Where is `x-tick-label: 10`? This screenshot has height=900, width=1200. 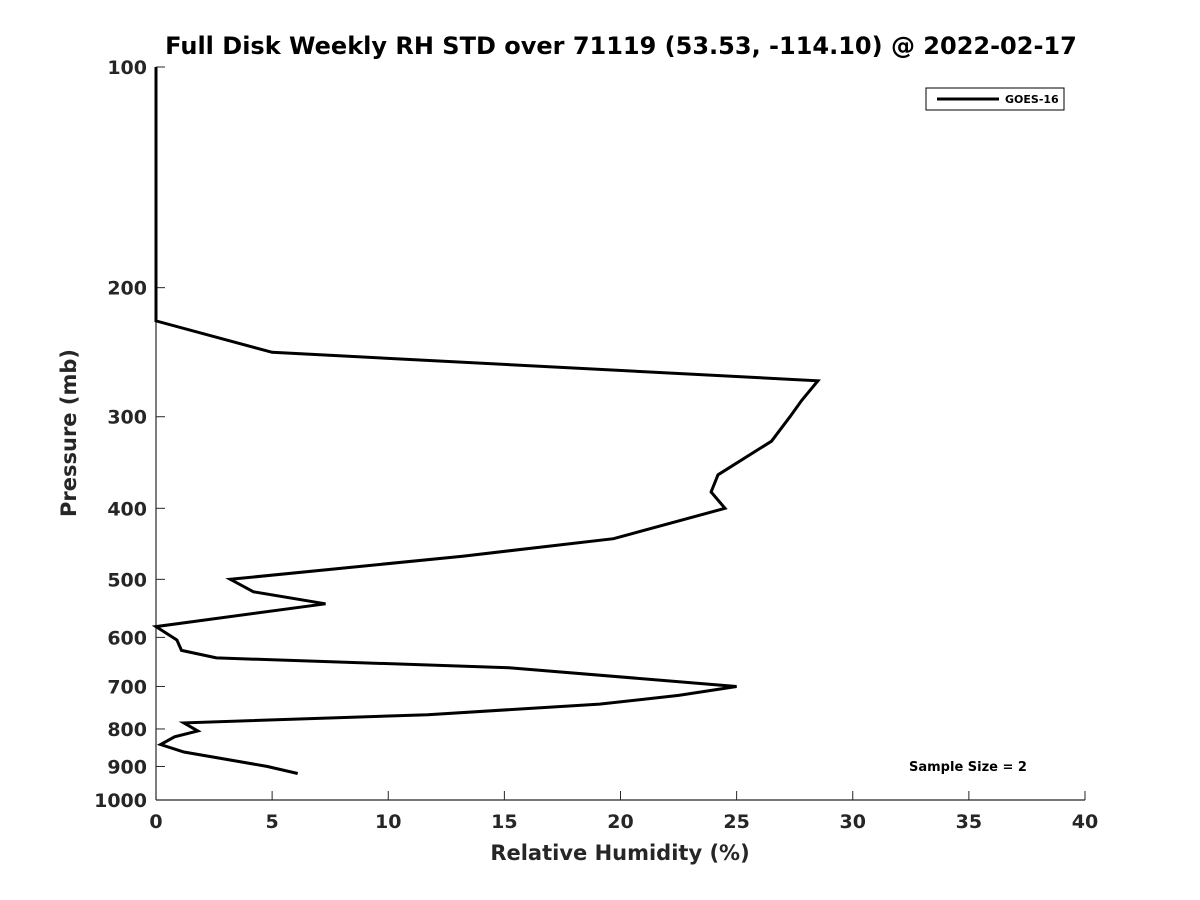
x-tick-label: 10 is located at coordinates (388, 822).